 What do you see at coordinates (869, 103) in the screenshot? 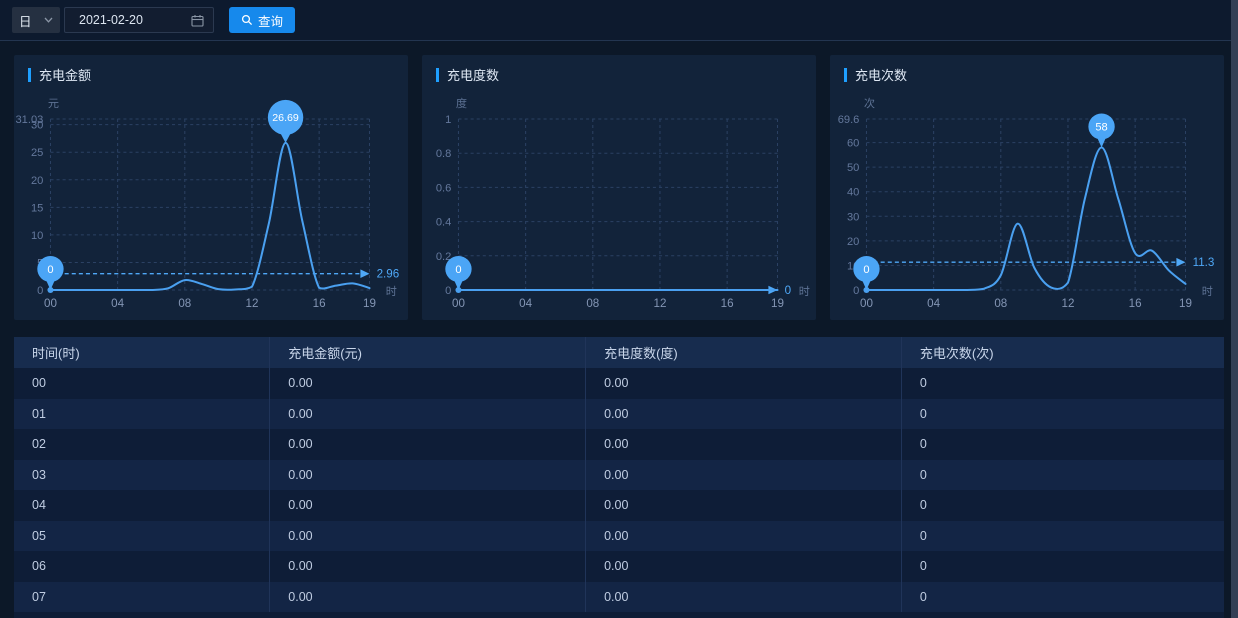
I see `svg-text: 次` at bounding box center [869, 103].